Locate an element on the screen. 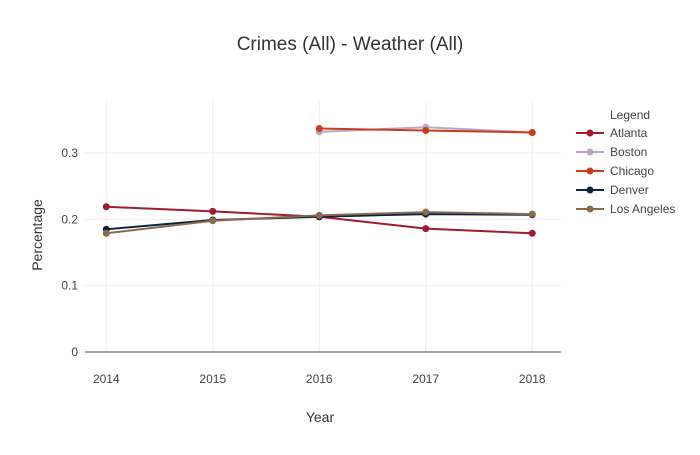 Image resolution: width=700 pixels, height=455 pixels. y-tick-label: 0 is located at coordinates (74, 352).